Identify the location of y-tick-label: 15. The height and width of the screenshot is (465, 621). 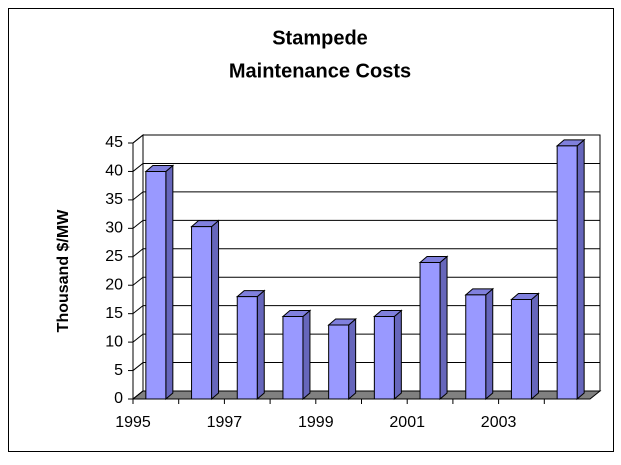
(114, 313).